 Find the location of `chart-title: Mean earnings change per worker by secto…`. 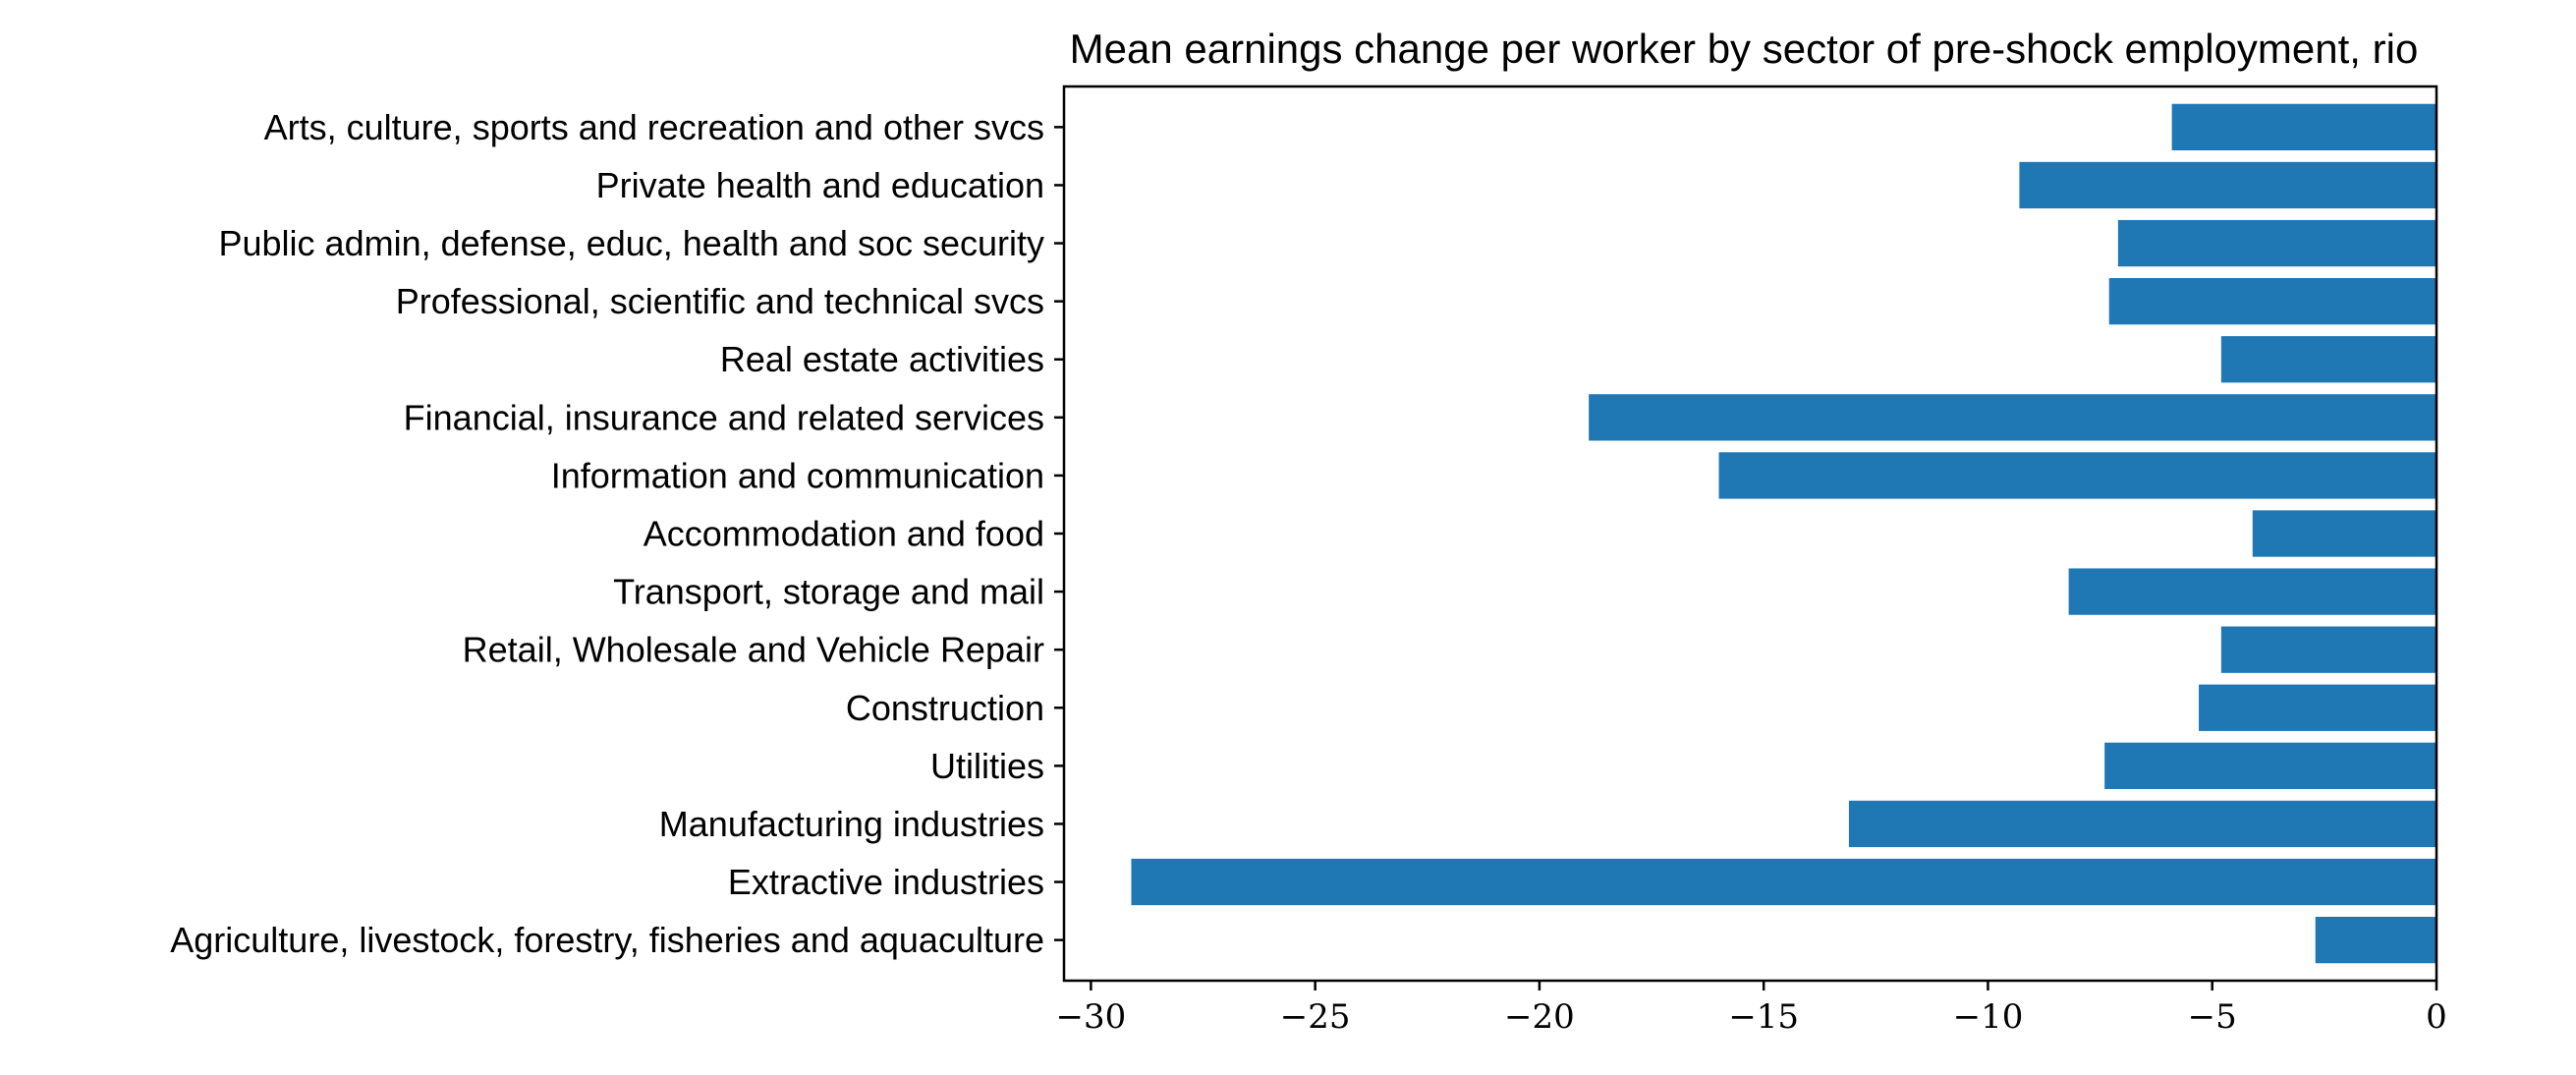

chart-title: Mean earnings change per worker by secto… is located at coordinates (1744, 49).